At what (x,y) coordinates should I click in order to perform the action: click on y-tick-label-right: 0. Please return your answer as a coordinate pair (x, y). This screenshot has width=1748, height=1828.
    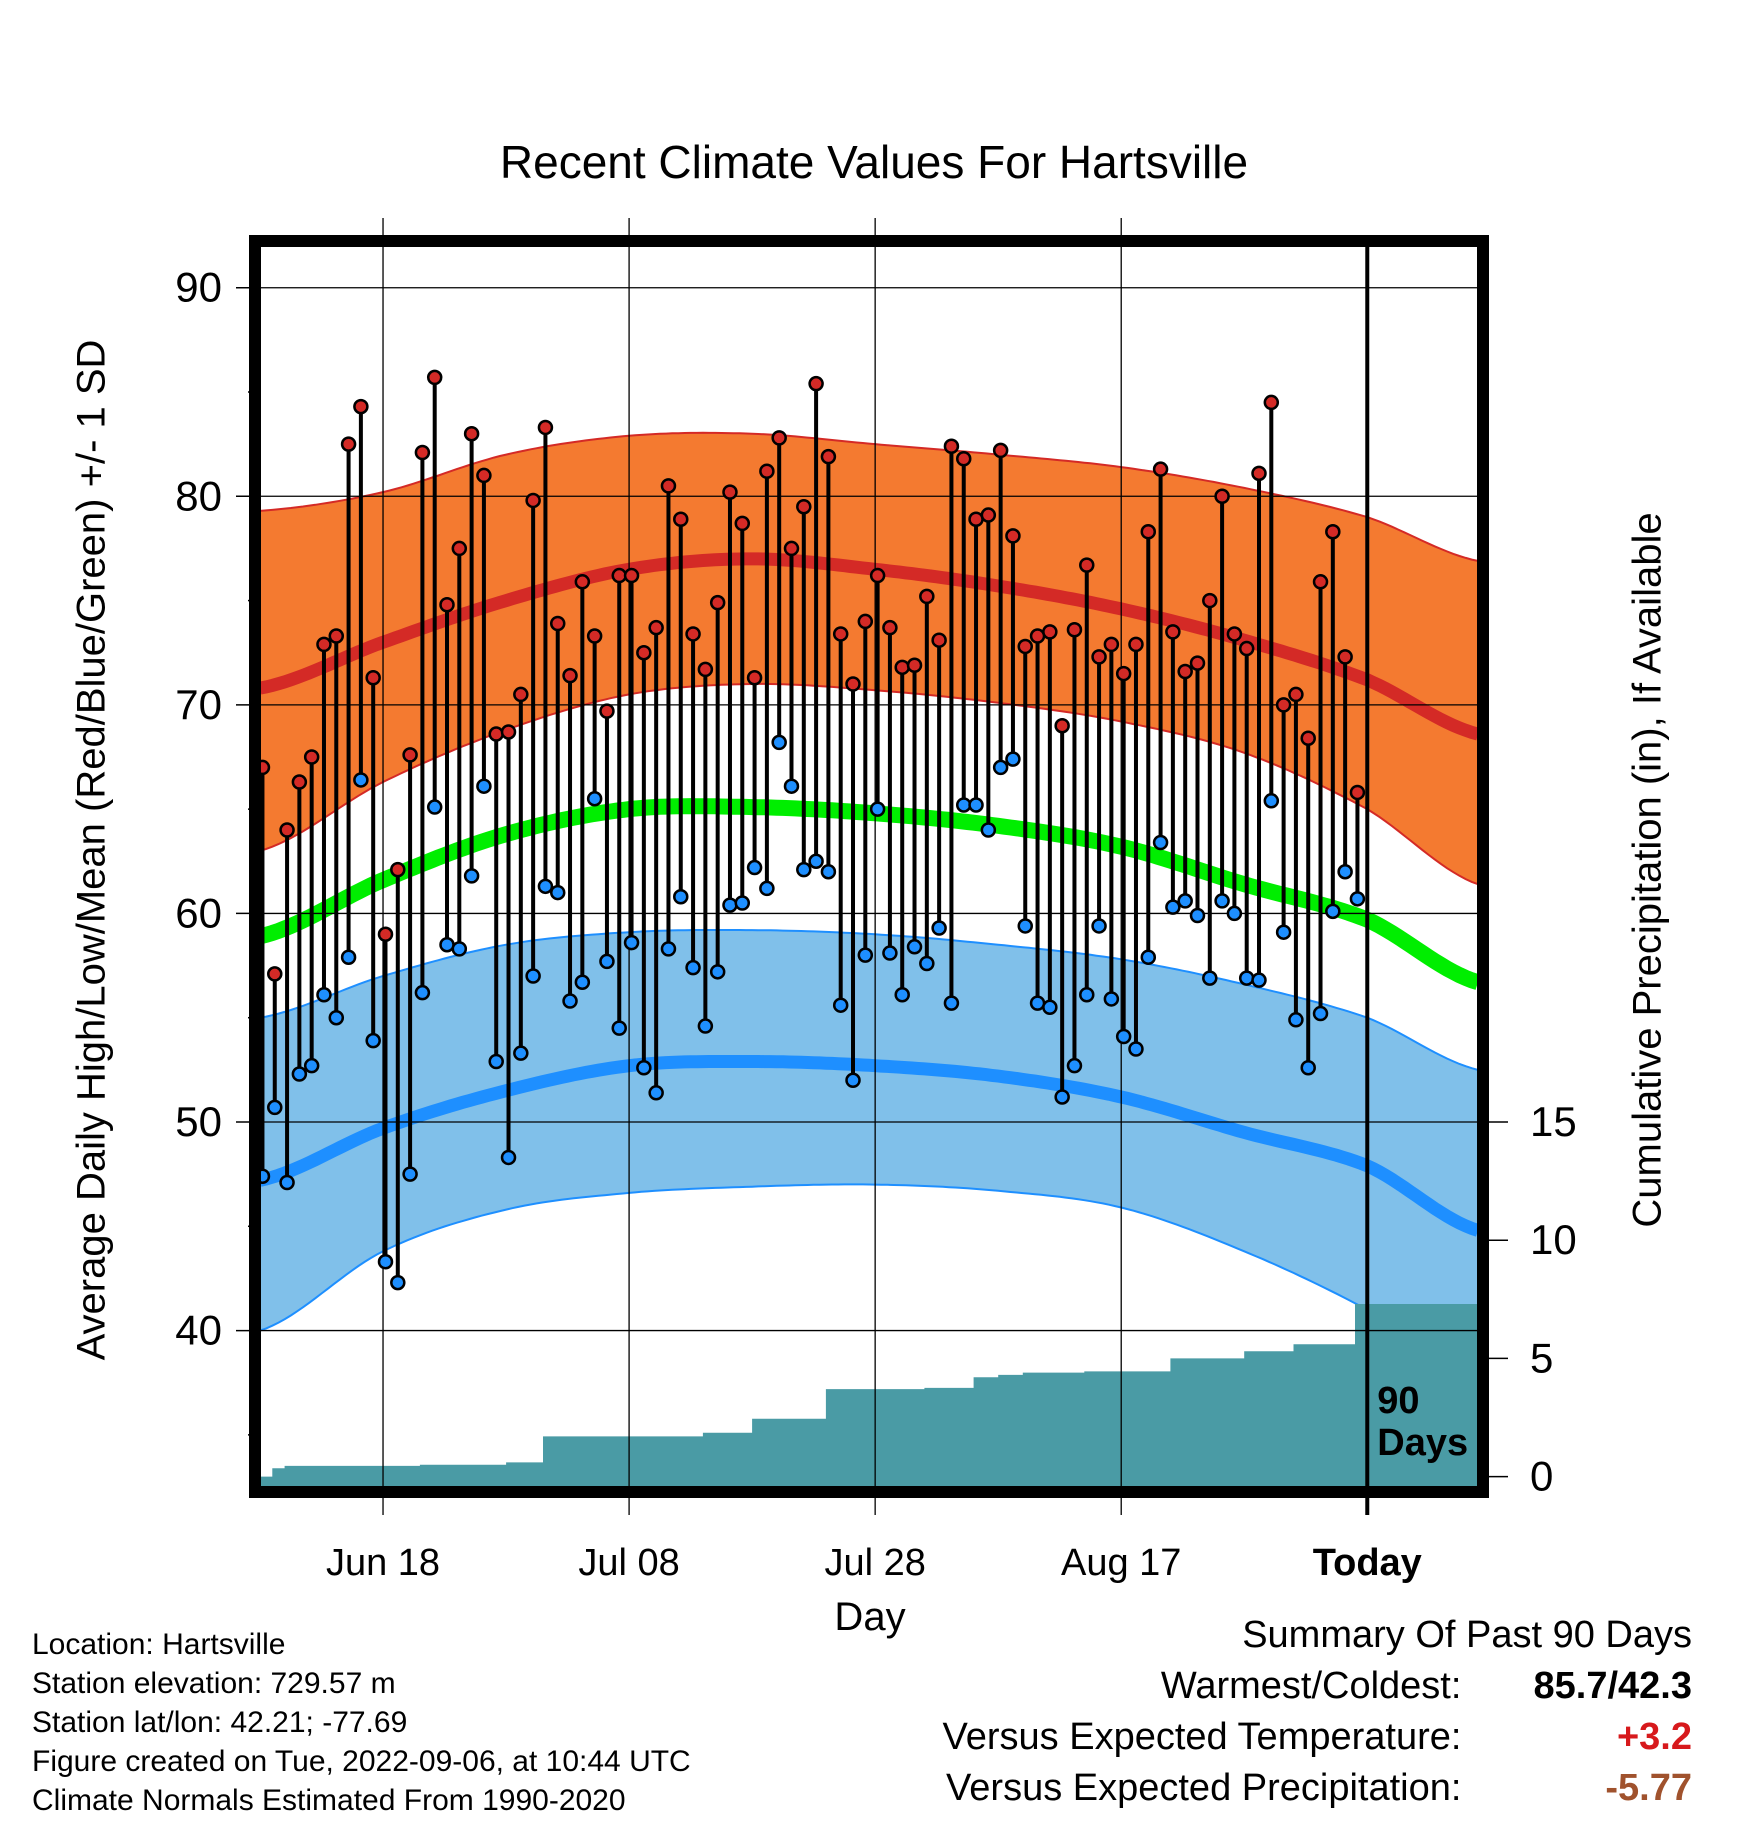
    Looking at the image, I should click on (1541, 1476).